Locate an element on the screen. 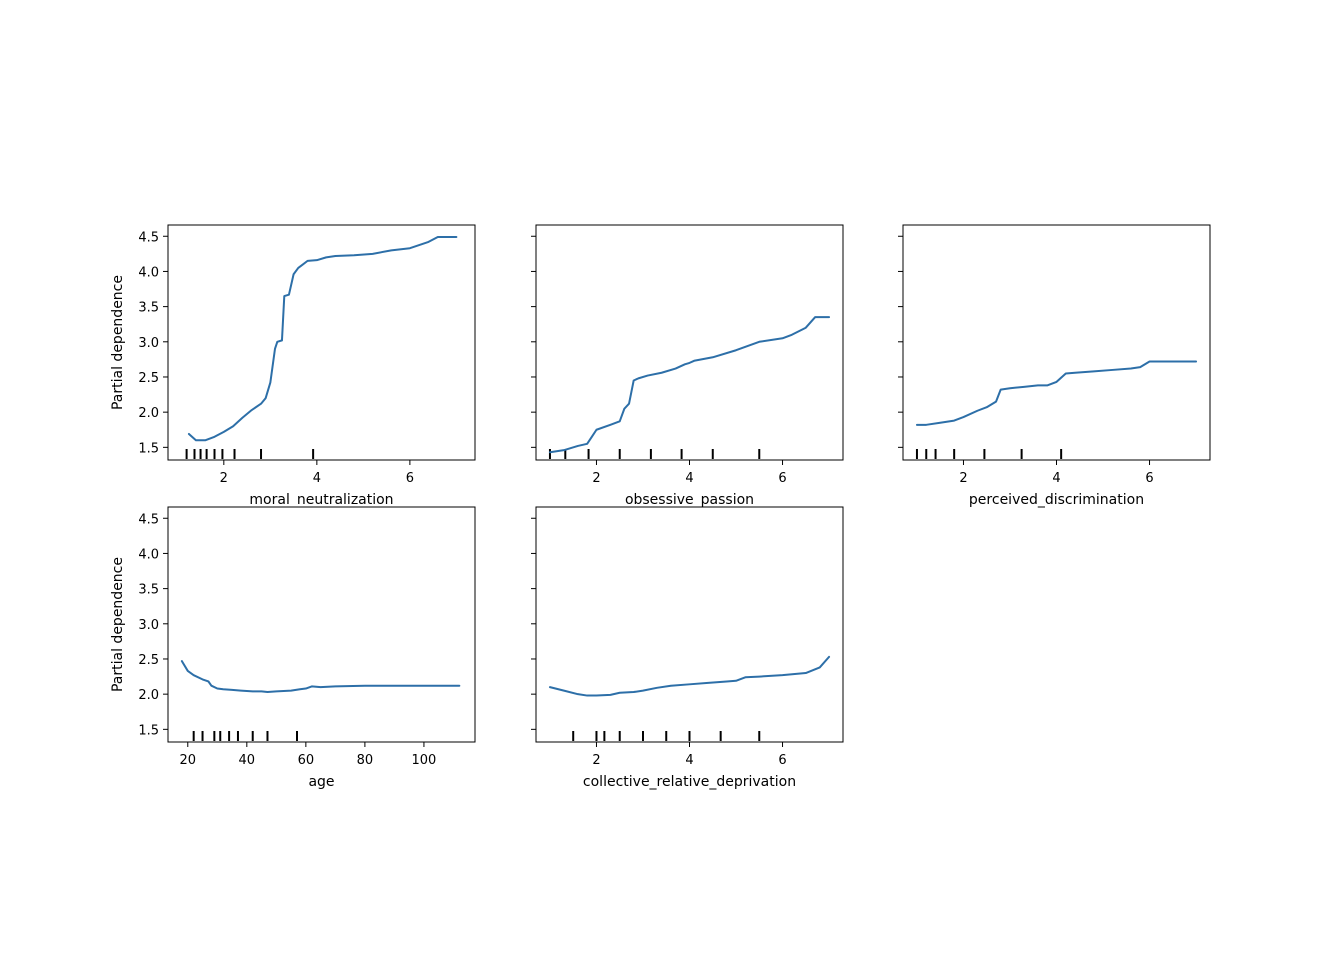  pd-line-moral is located at coordinates (322, 338).